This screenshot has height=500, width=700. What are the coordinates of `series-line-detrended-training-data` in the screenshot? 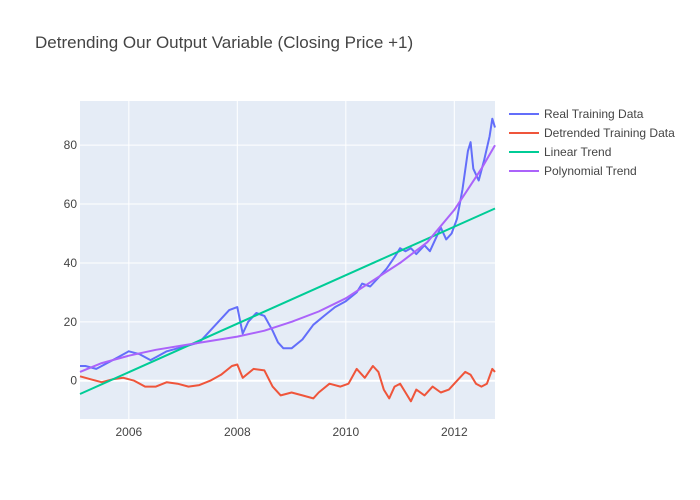 It's located at (287, 383).